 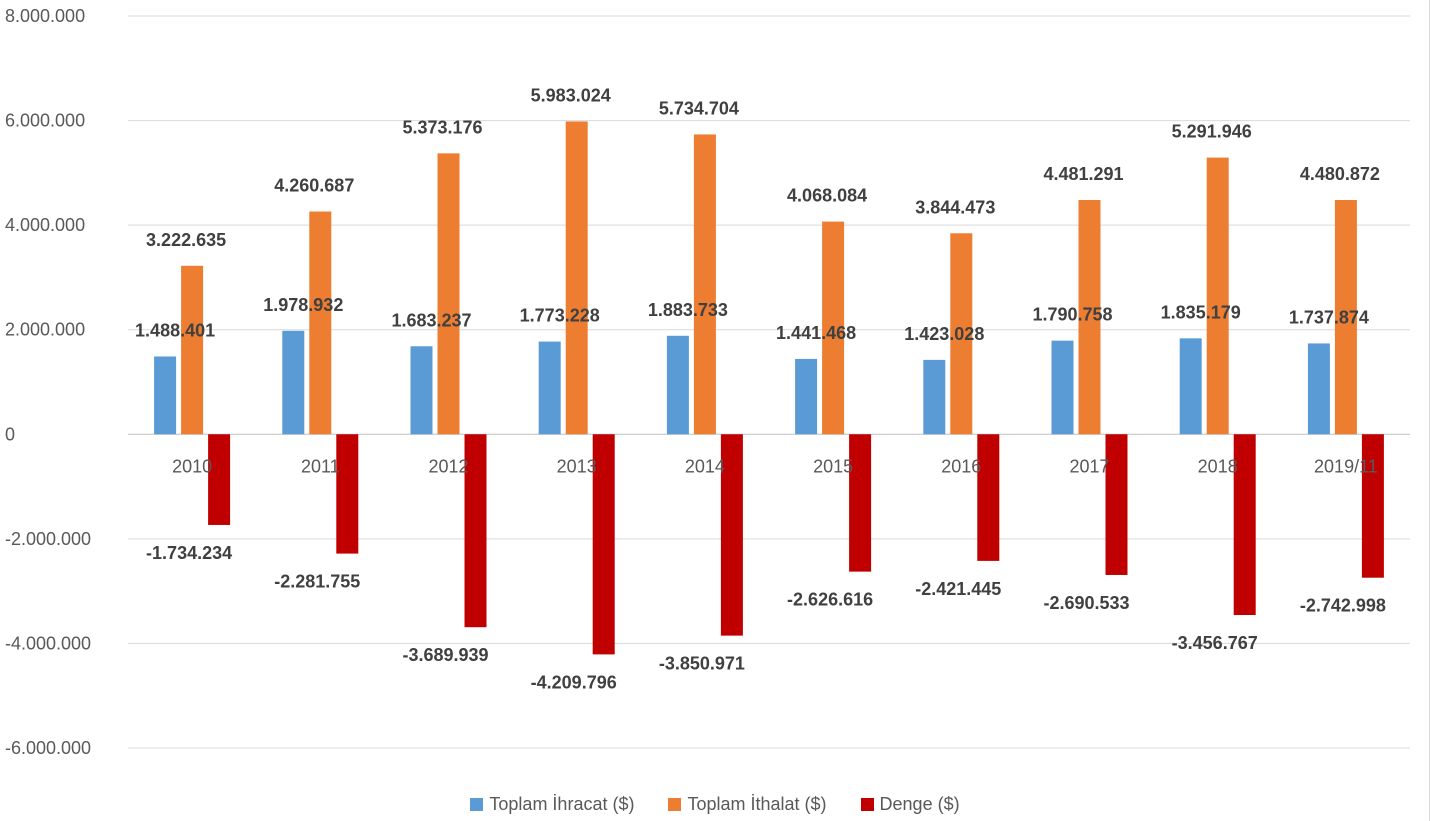 I want to click on x-tick-label: 2016, so click(x=961, y=466).